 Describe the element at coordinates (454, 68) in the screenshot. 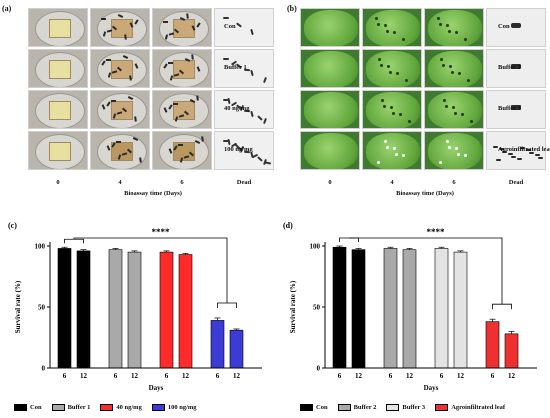

I see `panel-b-photo-r2-c3` at that location.